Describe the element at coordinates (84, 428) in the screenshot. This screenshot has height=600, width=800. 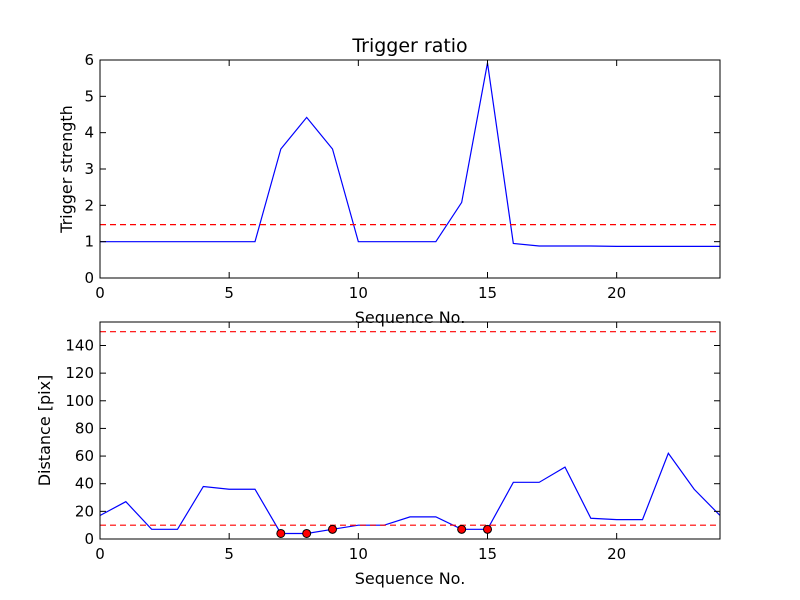
I see `y-tick-label: 80` at that location.